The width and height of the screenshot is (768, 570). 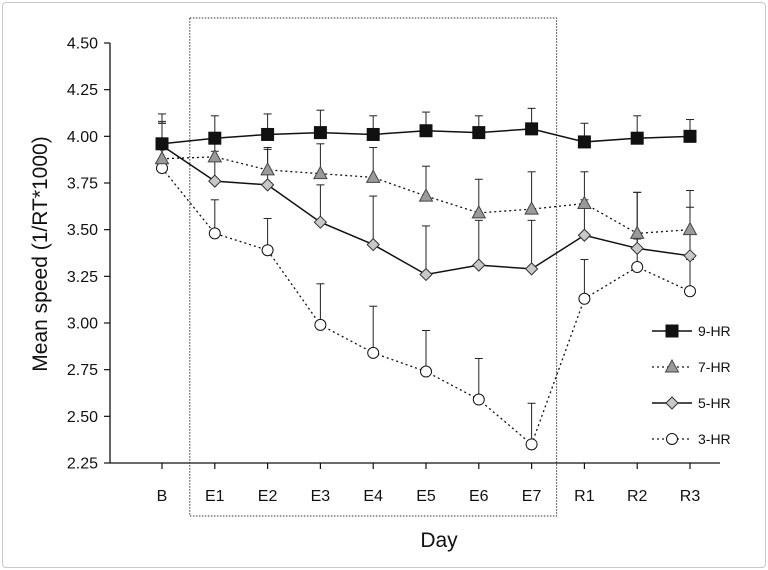 I want to click on legend-label-5-hr: 5-HR, so click(x=714, y=403).